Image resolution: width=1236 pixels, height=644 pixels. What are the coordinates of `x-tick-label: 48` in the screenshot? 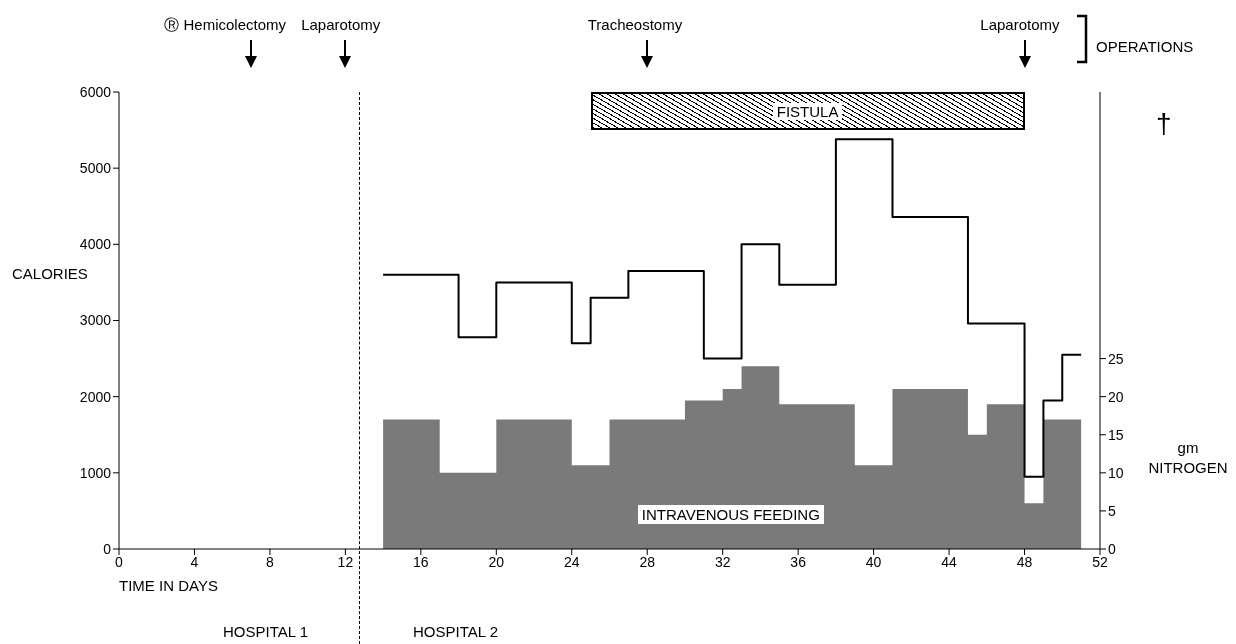 It's located at (1024, 561).